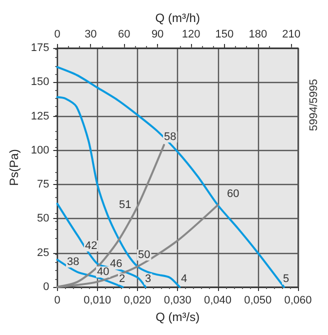 The image size is (328, 335). I want to click on annotation: 40, so click(103, 272).